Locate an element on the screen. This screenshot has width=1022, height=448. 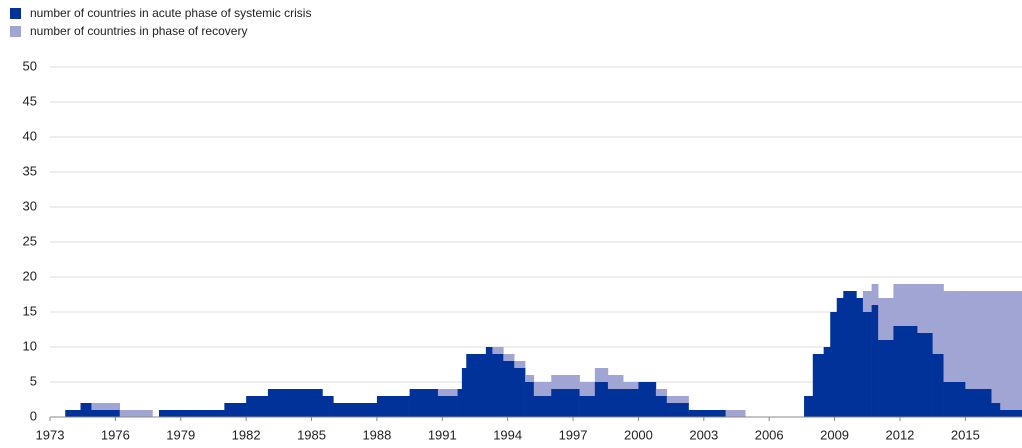
x-tick-label: 2015 is located at coordinates (965, 434).